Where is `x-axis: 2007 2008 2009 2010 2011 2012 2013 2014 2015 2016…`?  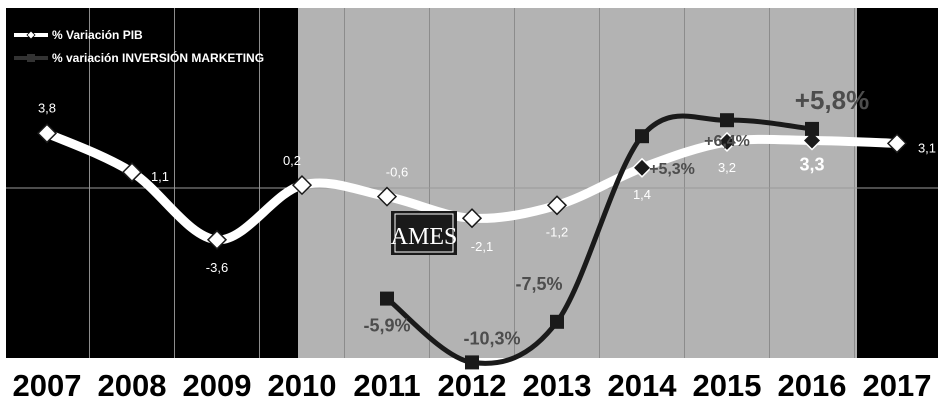
x-axis: 2007 2008 2009 2010 2011 2012 2013 2014 2015 2016… is located at coordinates (472, 385).